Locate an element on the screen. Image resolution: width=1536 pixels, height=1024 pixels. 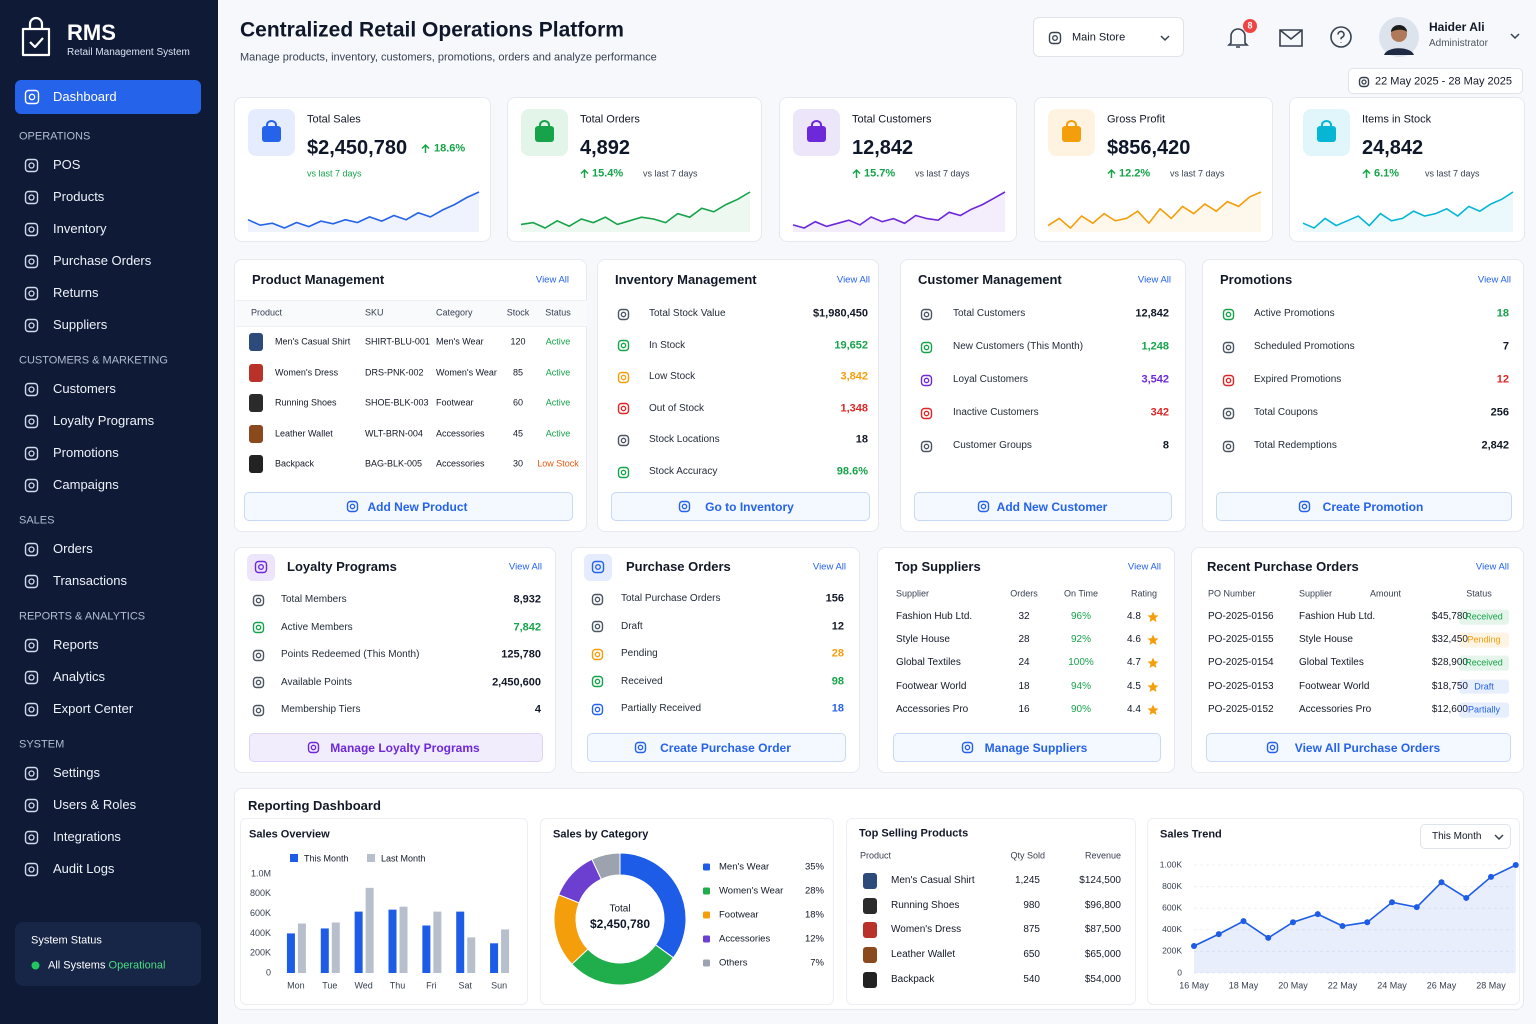
nav-label: Dashboard is located at coordinates (85, 97).